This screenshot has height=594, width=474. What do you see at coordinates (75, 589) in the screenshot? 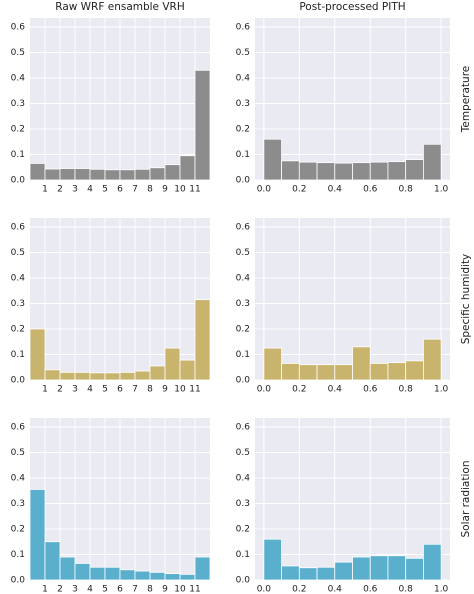
I see `x-tick-label: 3` at bounding box center [75, 589].